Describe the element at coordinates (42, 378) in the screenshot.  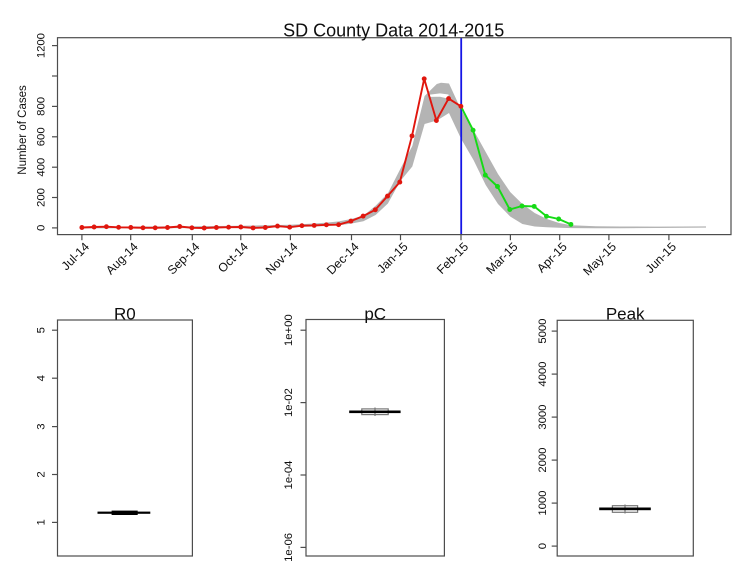
I see `svg-text: 4` at that location.